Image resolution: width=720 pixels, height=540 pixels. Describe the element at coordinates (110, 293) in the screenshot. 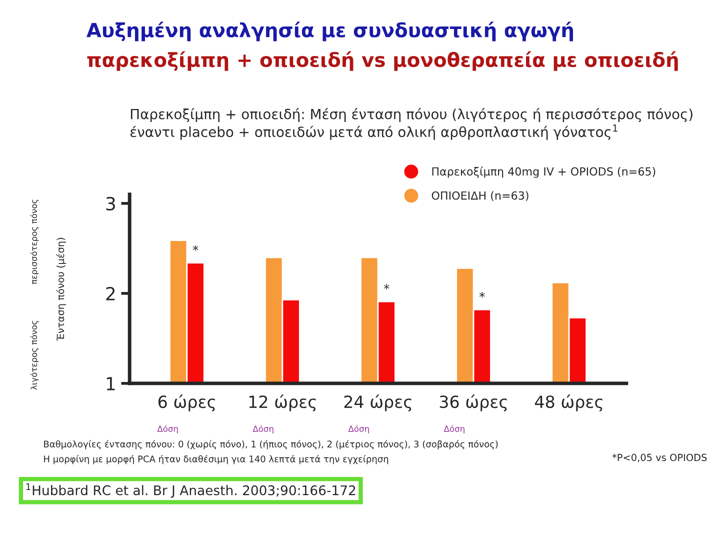

I see `y-tick-label: 2` at that location.